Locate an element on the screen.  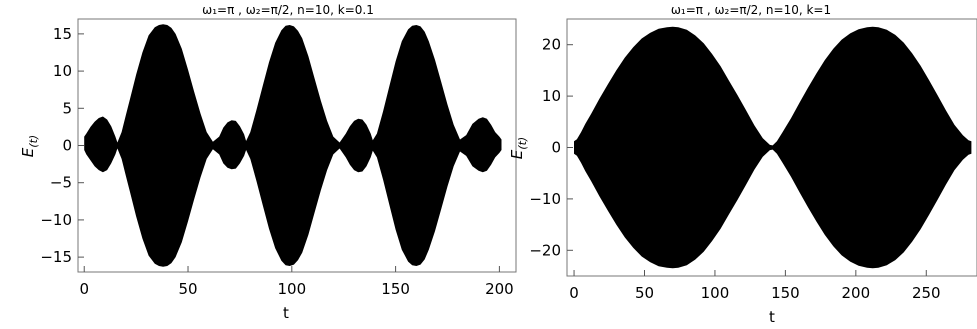
y-axis-ticks: −20 −10 0 10 20 is located at coordinates (551, 147).